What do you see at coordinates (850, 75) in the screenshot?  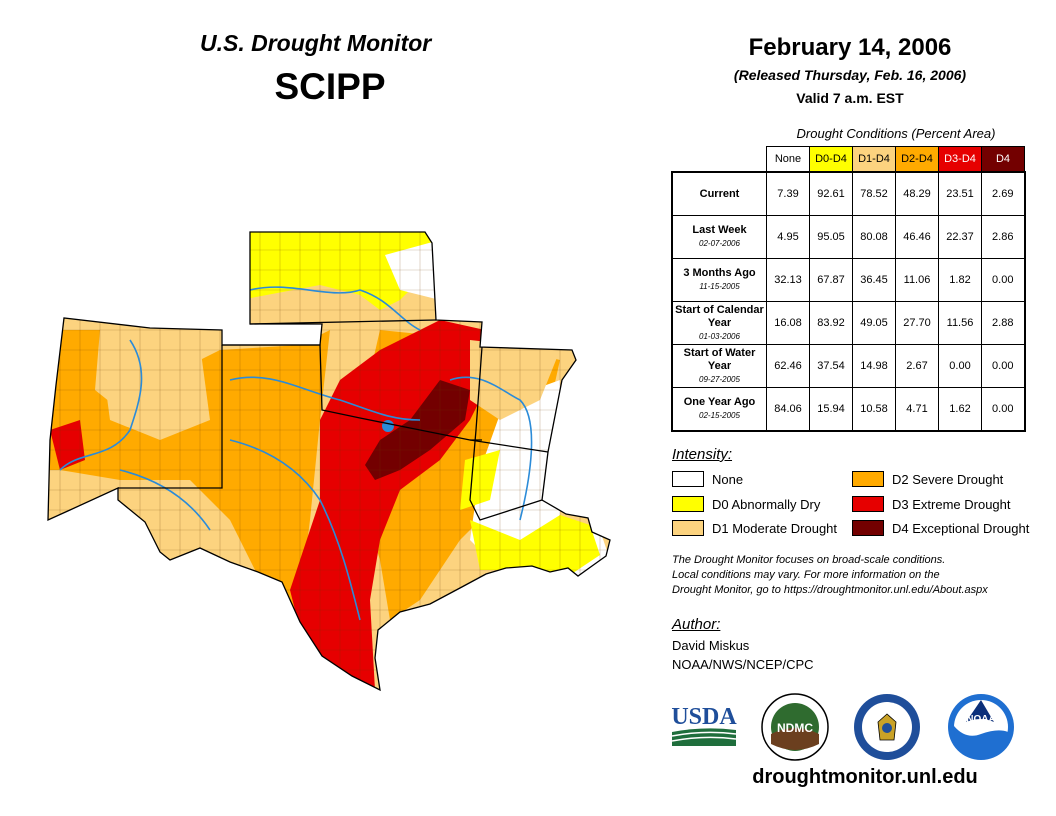 I see `released-date: (Released Thursday, Feb. 16, 2006)` at bounding box center [850, 75].